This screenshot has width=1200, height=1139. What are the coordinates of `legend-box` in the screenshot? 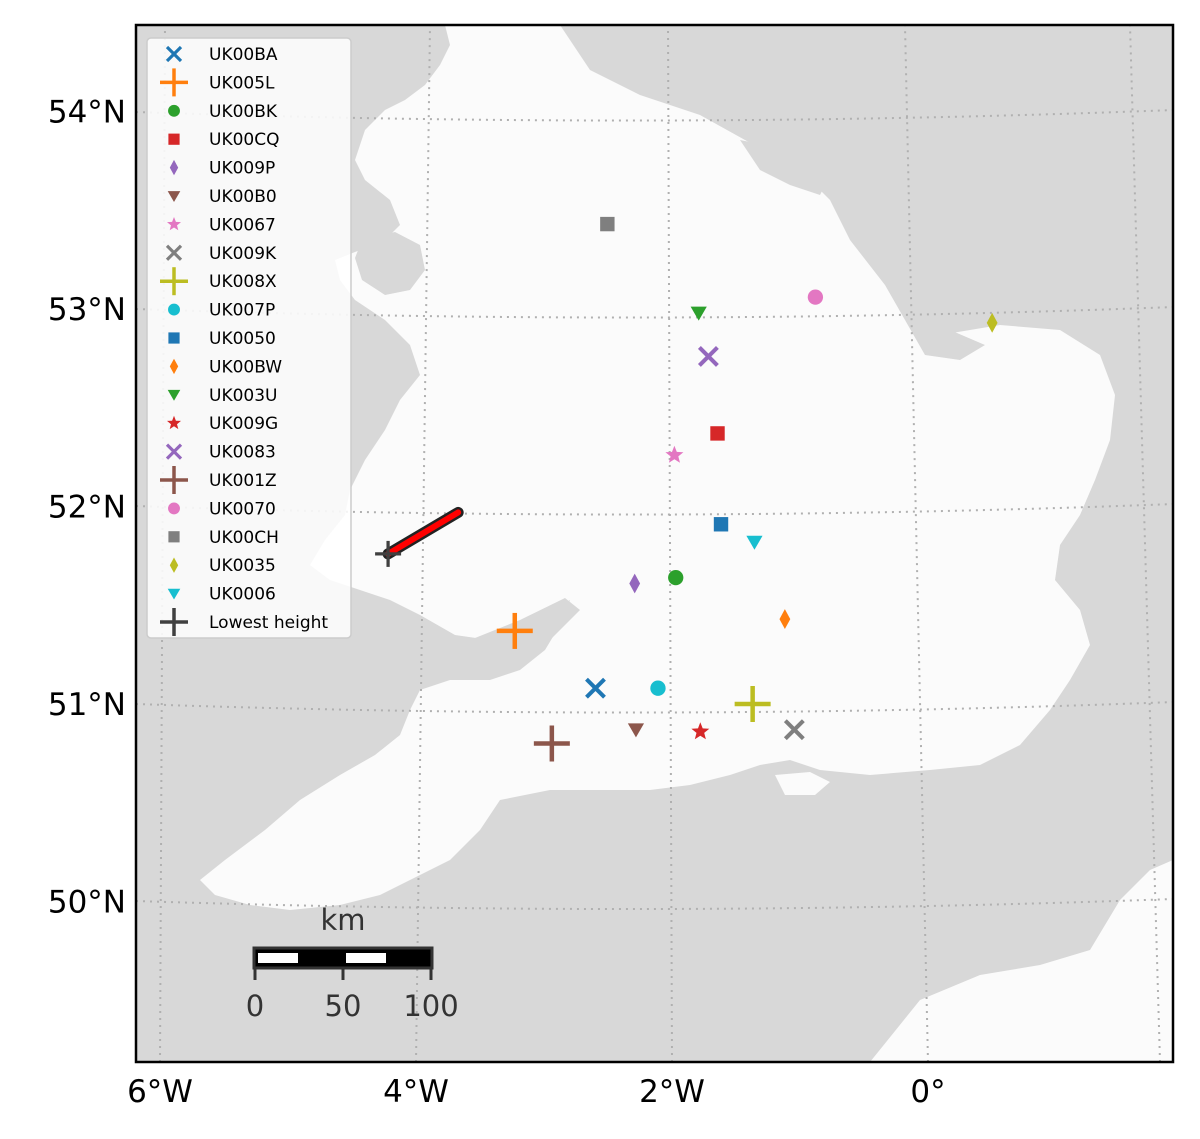 It's located at (249, 338).